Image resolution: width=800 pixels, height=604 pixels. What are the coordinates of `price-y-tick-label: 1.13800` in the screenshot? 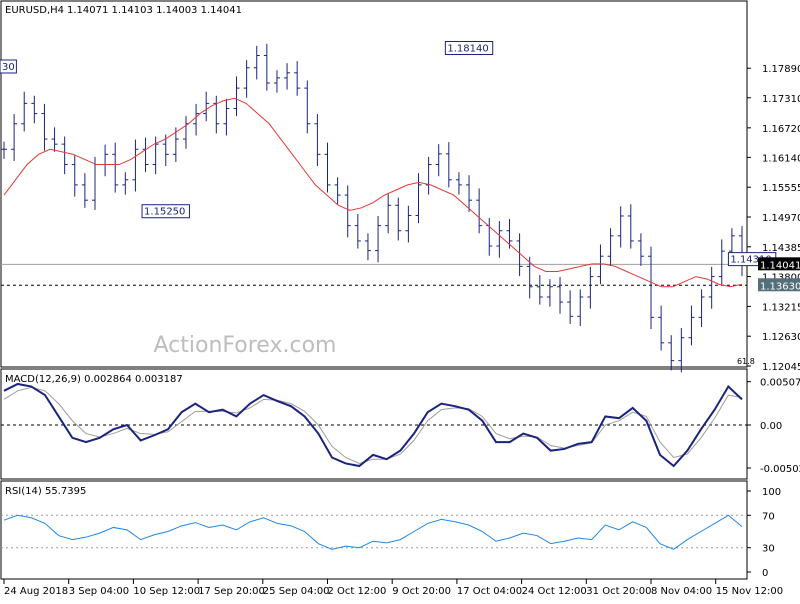 It's located at (781, 278).